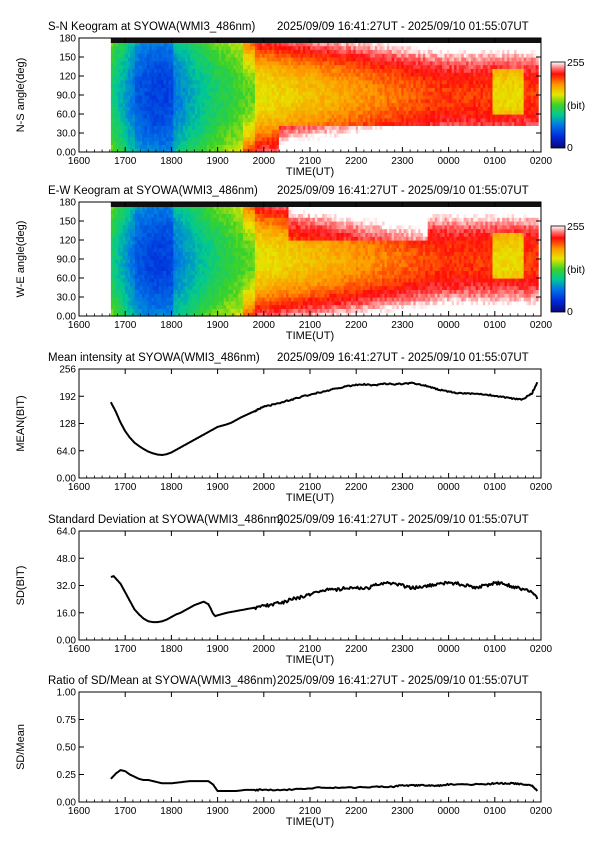  Describe the element at coordinates (21, 586) in the screenshot. I see `y-axis-label: SD(BIT)` at that location.